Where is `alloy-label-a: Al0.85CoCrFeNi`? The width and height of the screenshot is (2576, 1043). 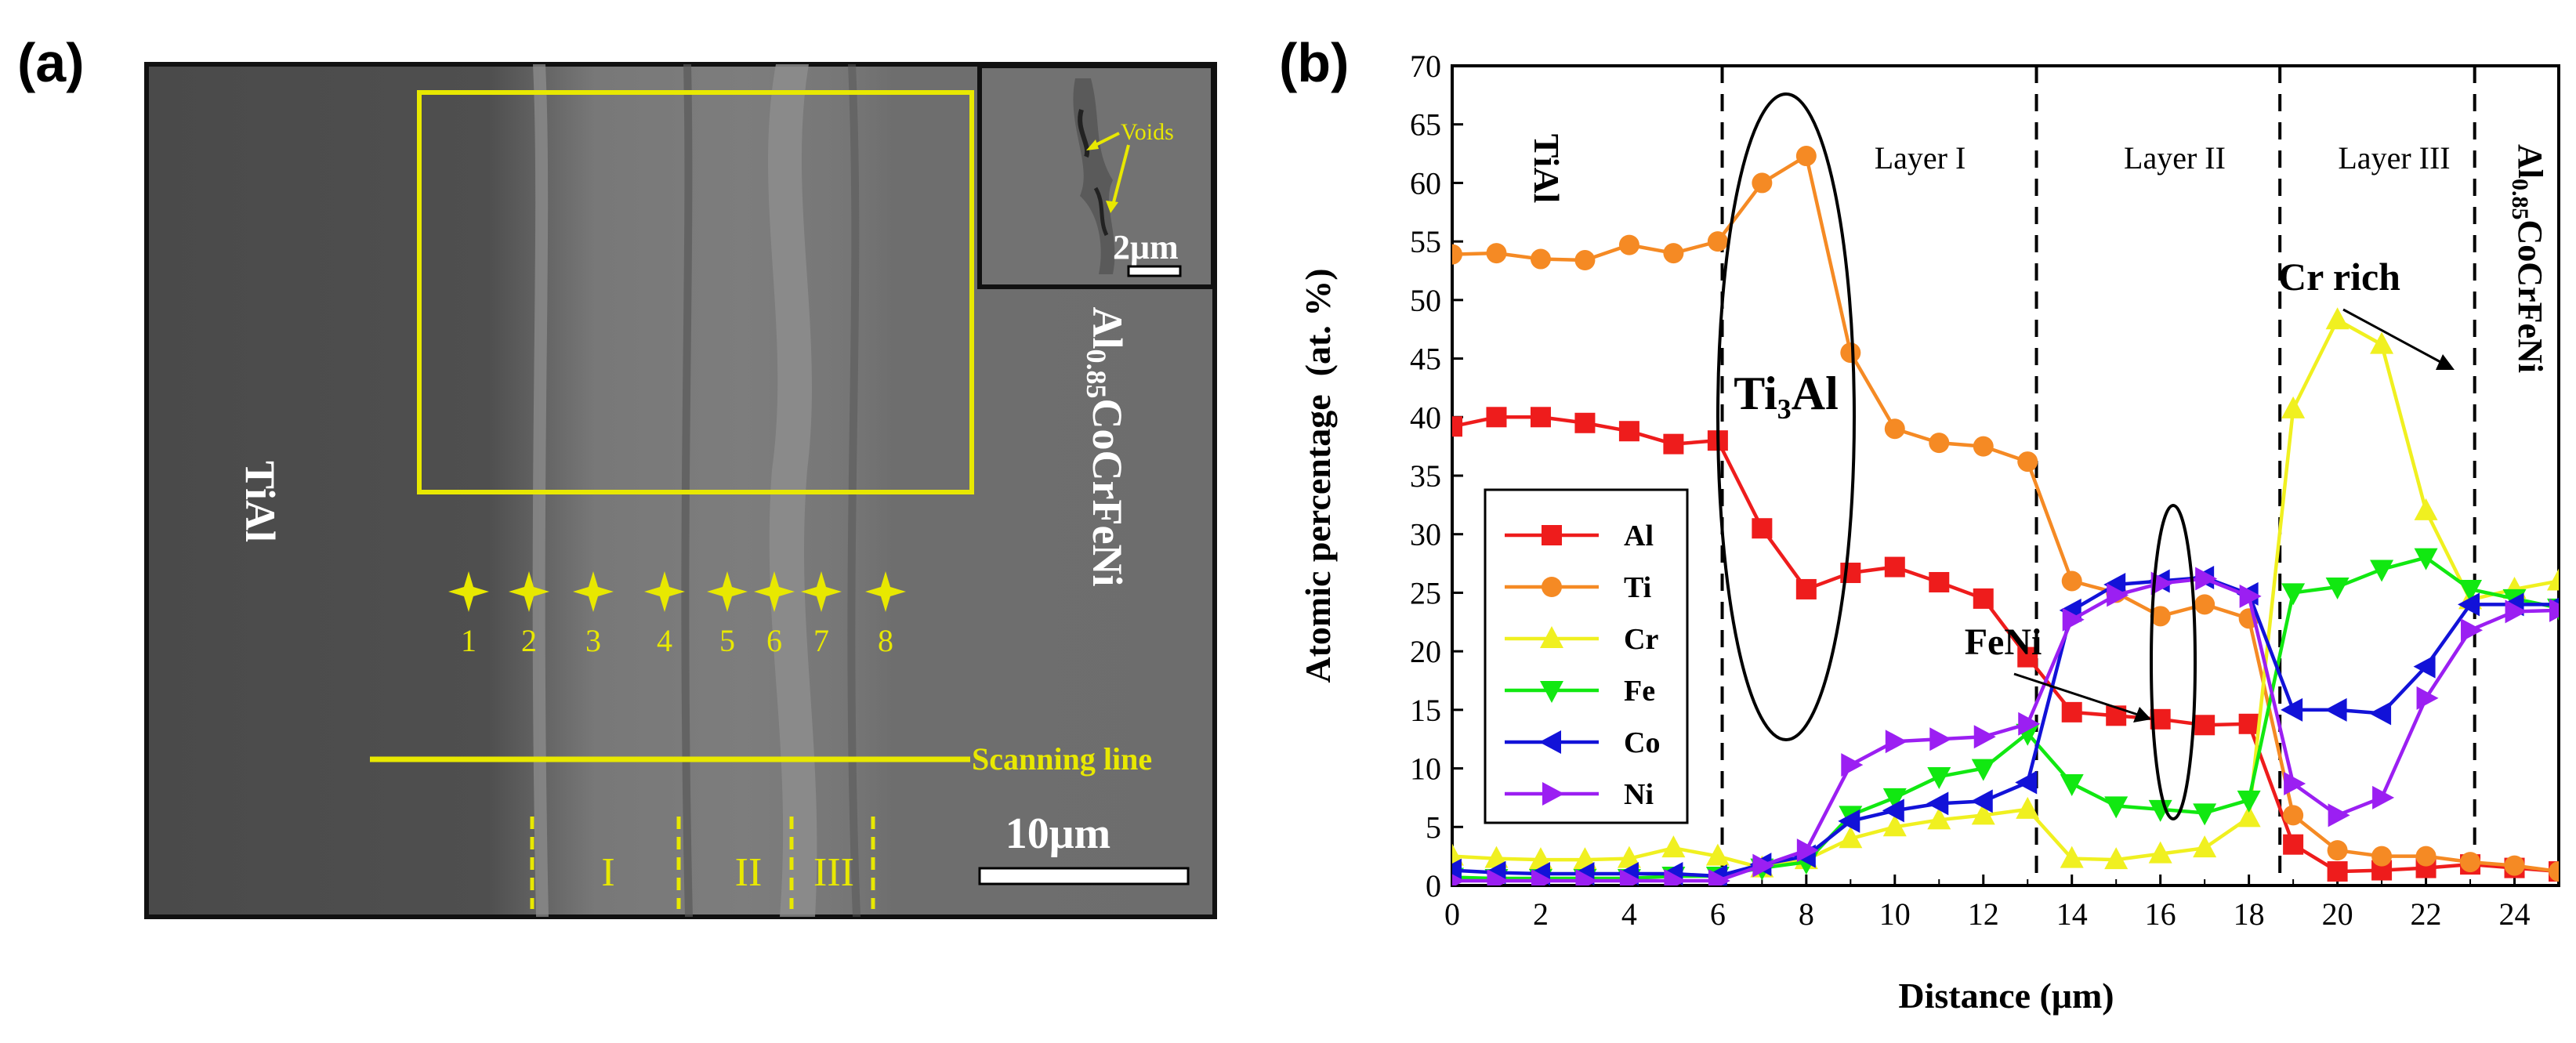
alloy-label-a: Al0.85CoCrFeNi is located at coordinates (1106, 447).